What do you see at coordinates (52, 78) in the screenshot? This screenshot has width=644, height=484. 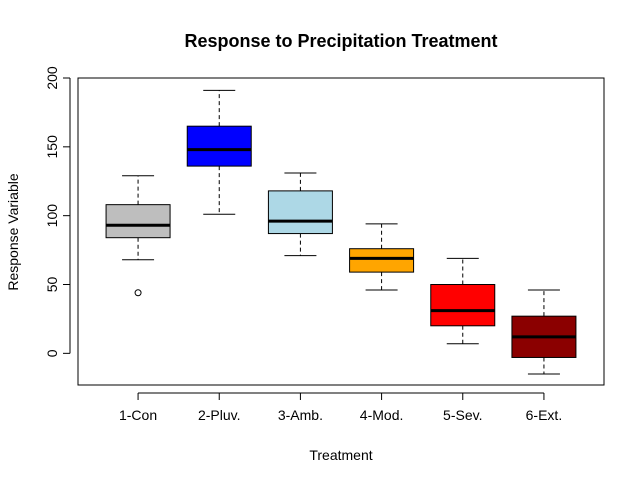 I see `y-tick-label: 200` at bounding box center [52, 78].